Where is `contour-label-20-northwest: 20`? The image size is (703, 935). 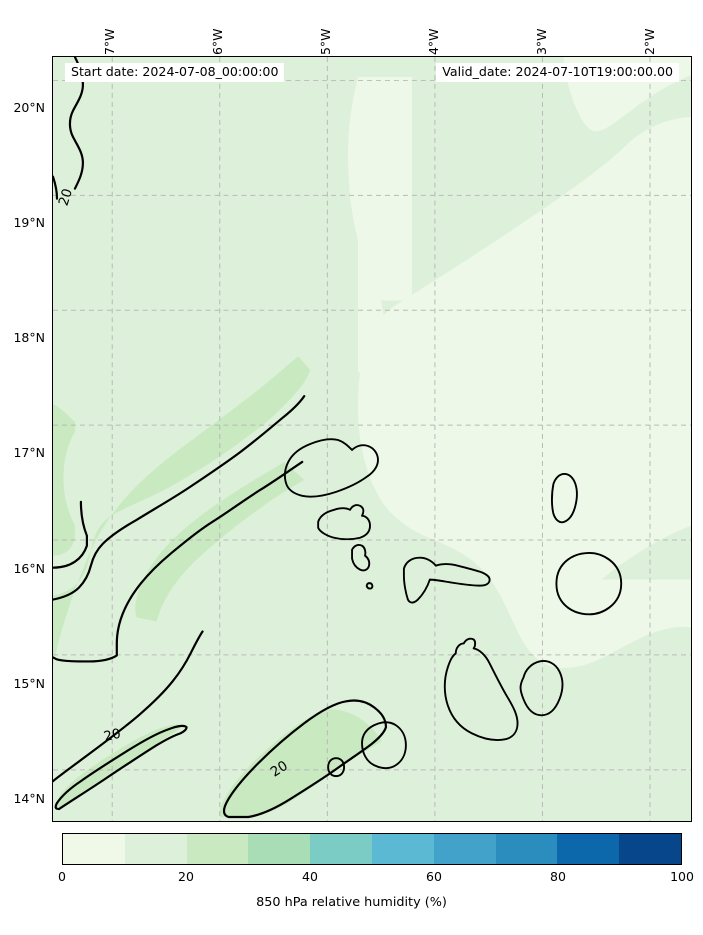
contour-label-20-northwest: 20 is located at coordinates (66, 197).